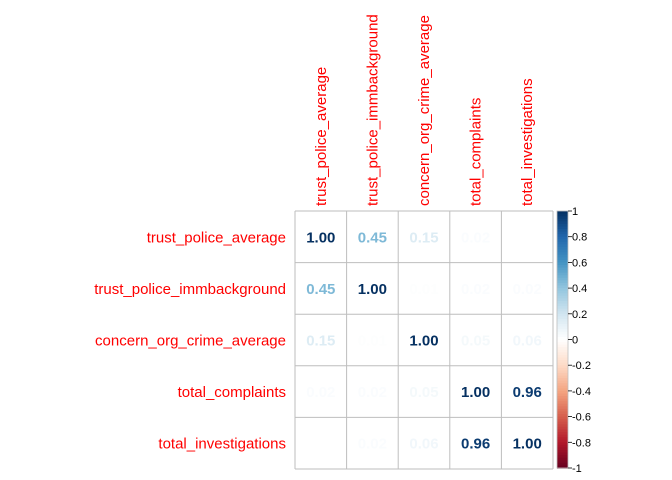 The width and height of the screenshot is (672, 480). Describe the element at coordinates (320, 289) in the screenshot. I see `cell-value: 0.45` at that location.